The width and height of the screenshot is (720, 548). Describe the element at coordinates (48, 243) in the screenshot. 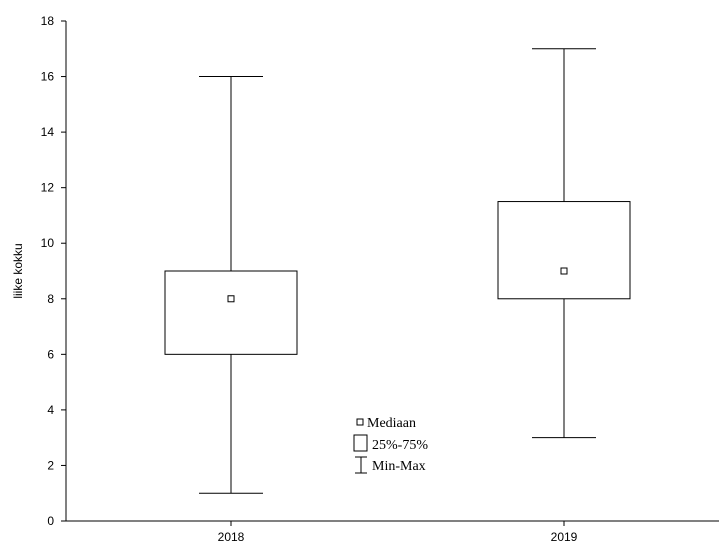

I see `y-tick-label: 10` at that location.